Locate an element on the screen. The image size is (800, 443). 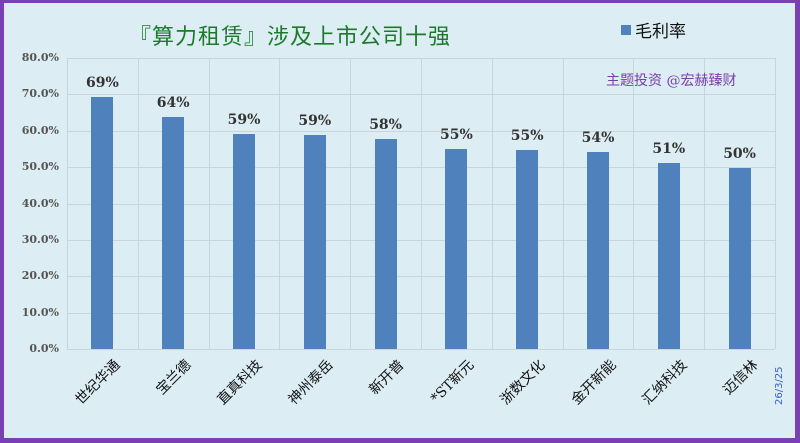
data-label: 54% is located at coordinates (598, 137).